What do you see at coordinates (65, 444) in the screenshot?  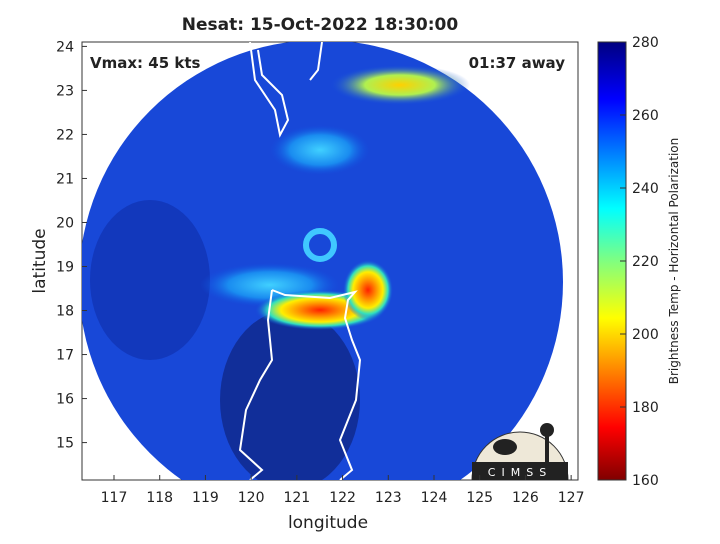 I see `y-tick-label: 15` at bounding box center [65, 444].